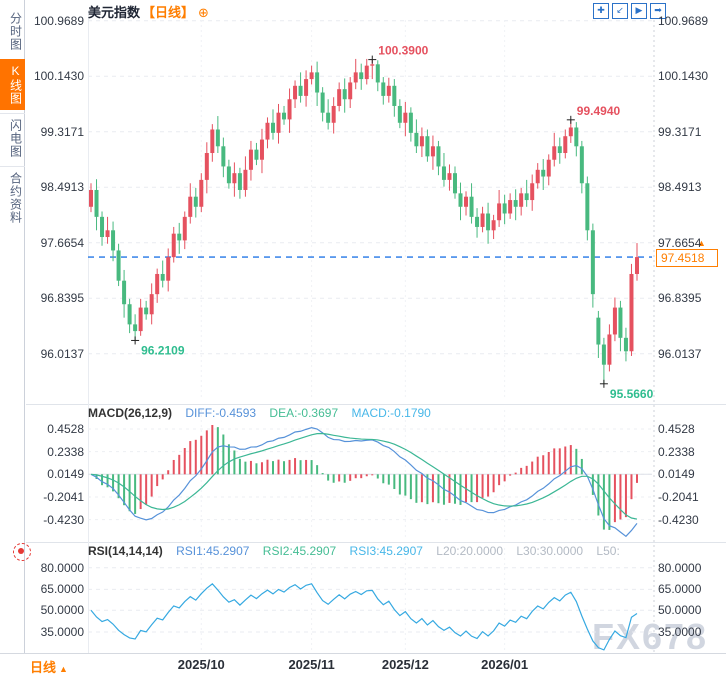  What do you see at coordinates (58, 76) in the screenshot?
I see `y-axis-label-main-left: 100.1430` at bounding box center [58, 76].